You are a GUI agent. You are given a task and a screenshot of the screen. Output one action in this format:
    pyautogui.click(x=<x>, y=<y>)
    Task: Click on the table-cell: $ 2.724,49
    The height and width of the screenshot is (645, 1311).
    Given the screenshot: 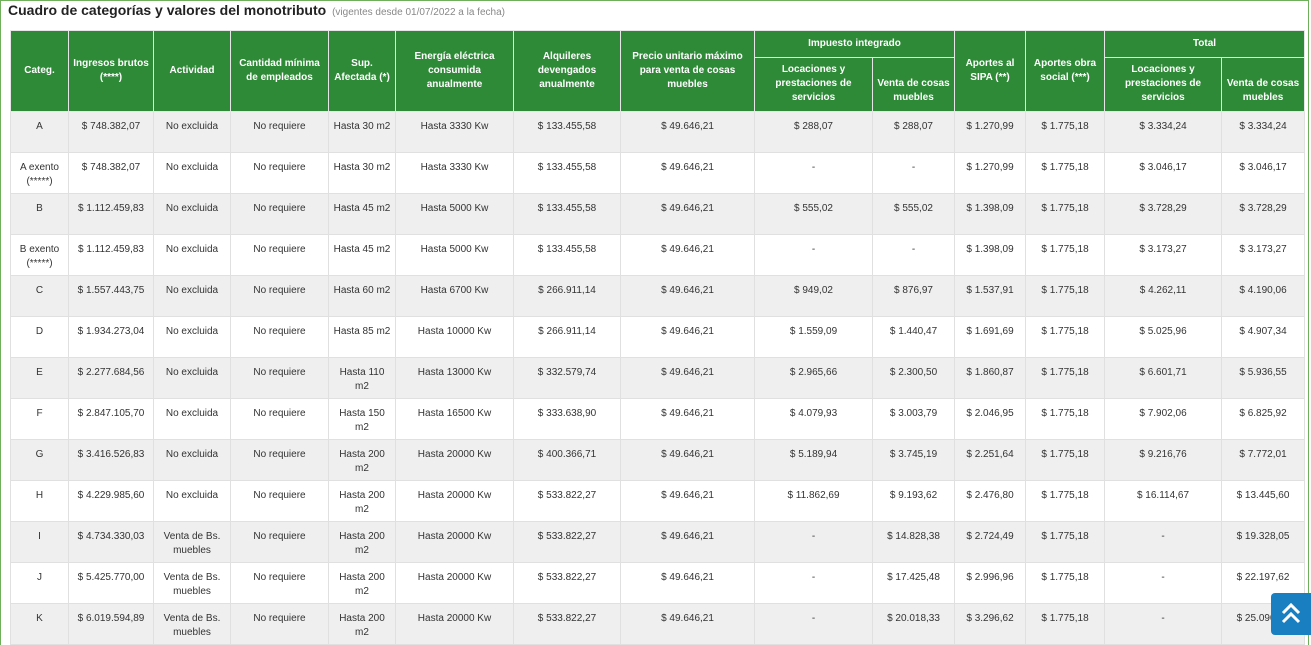 What is the action you would take?
    pyautogui.click(x=990, y=542)
    